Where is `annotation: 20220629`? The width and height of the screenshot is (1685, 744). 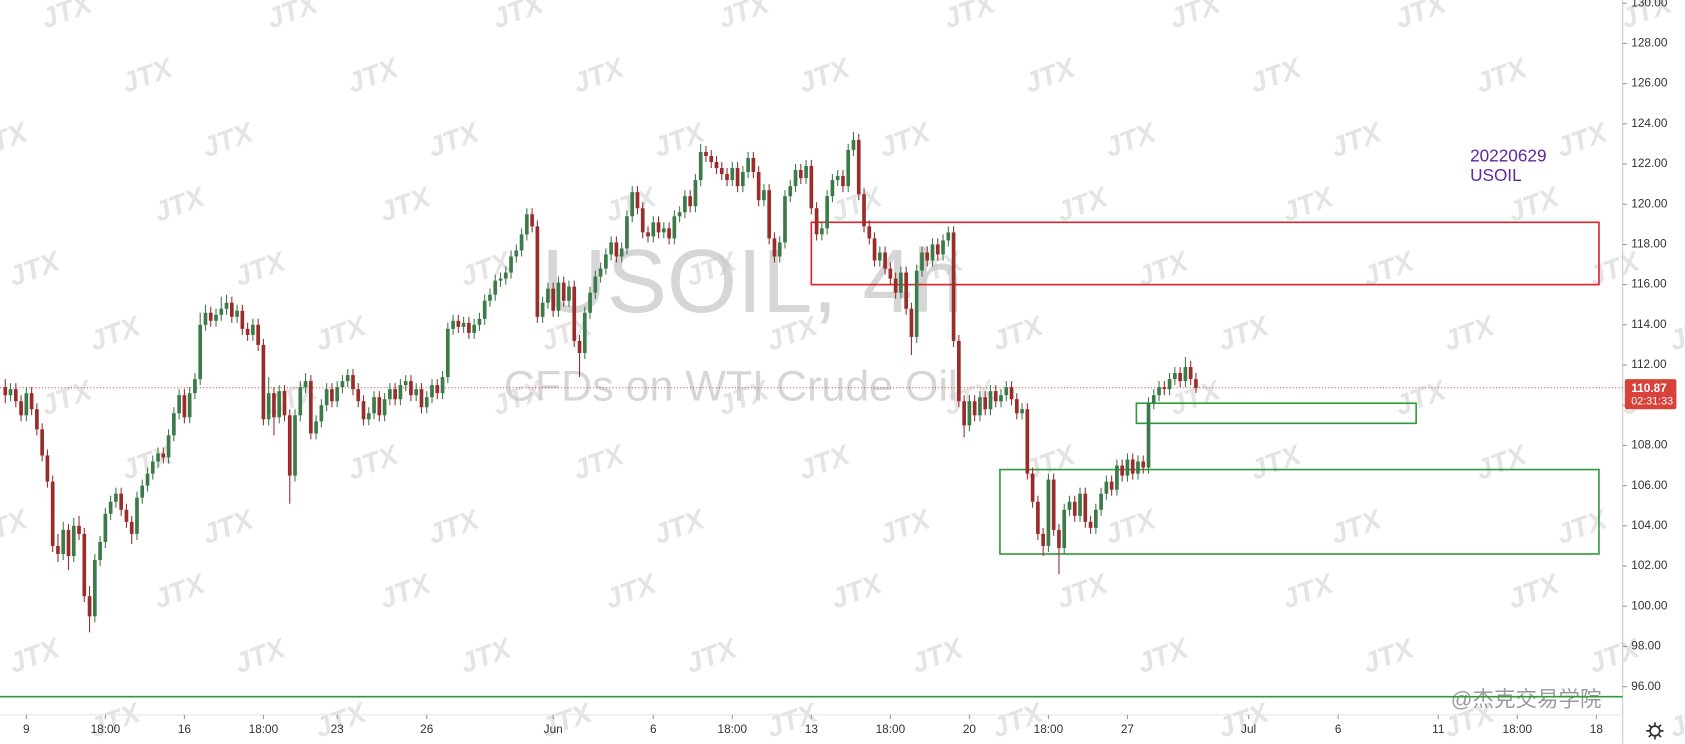 annotation: 20220629 is located at coordinates (1508, 156).